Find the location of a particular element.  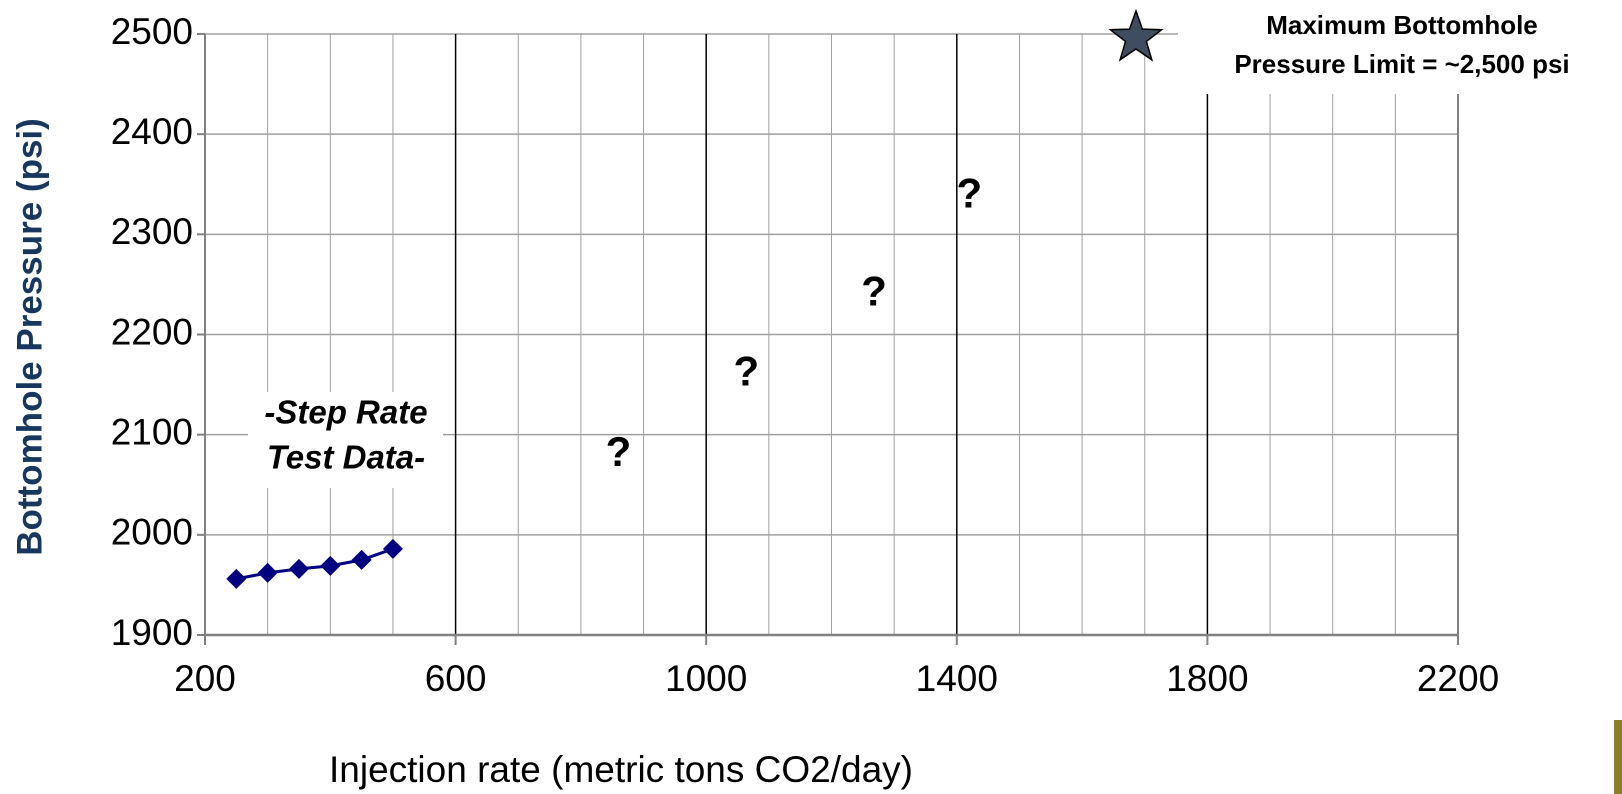

corner-decoration is located at coordinates (1618, 757).